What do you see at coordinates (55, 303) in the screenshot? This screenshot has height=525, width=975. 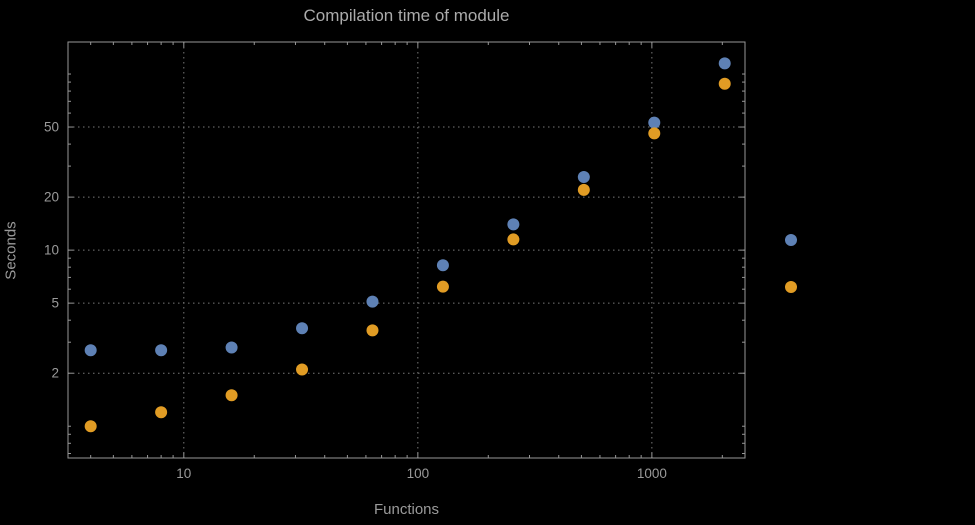 I see `y-tick-label: 5` at bounding box center [55, 303].